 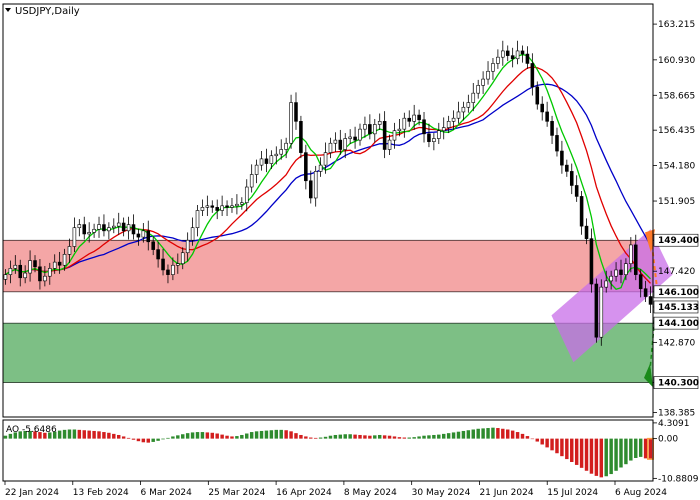 What do you see at coordinates (370, 493) in the screenshot?
I see `x-tick-label: 8 May 2024` at bounding box center [370, 493].